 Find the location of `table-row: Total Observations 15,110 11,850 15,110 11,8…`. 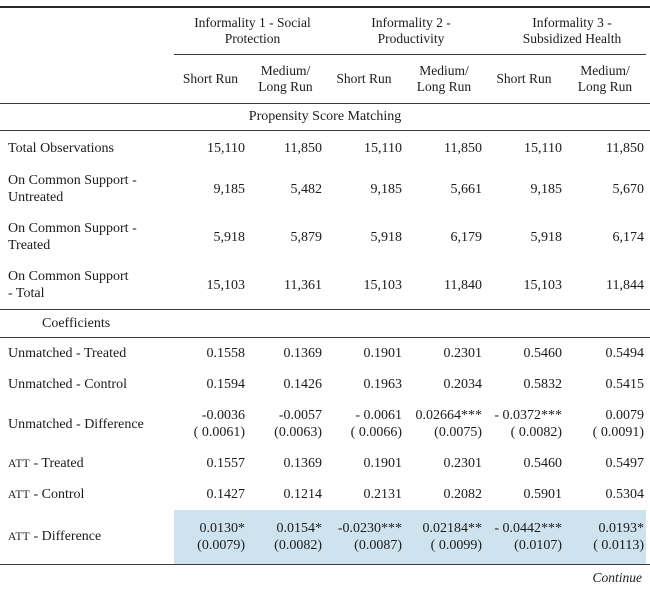

table-row: Total Observations 15,110 11,850 15,110 11,8… is located at coordinates (325, 148).